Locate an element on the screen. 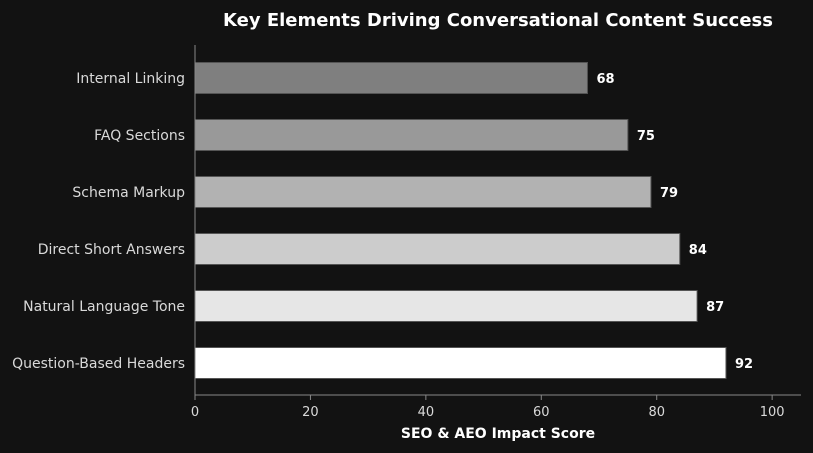  value-label: 75 is located at coordinates (646, 136).